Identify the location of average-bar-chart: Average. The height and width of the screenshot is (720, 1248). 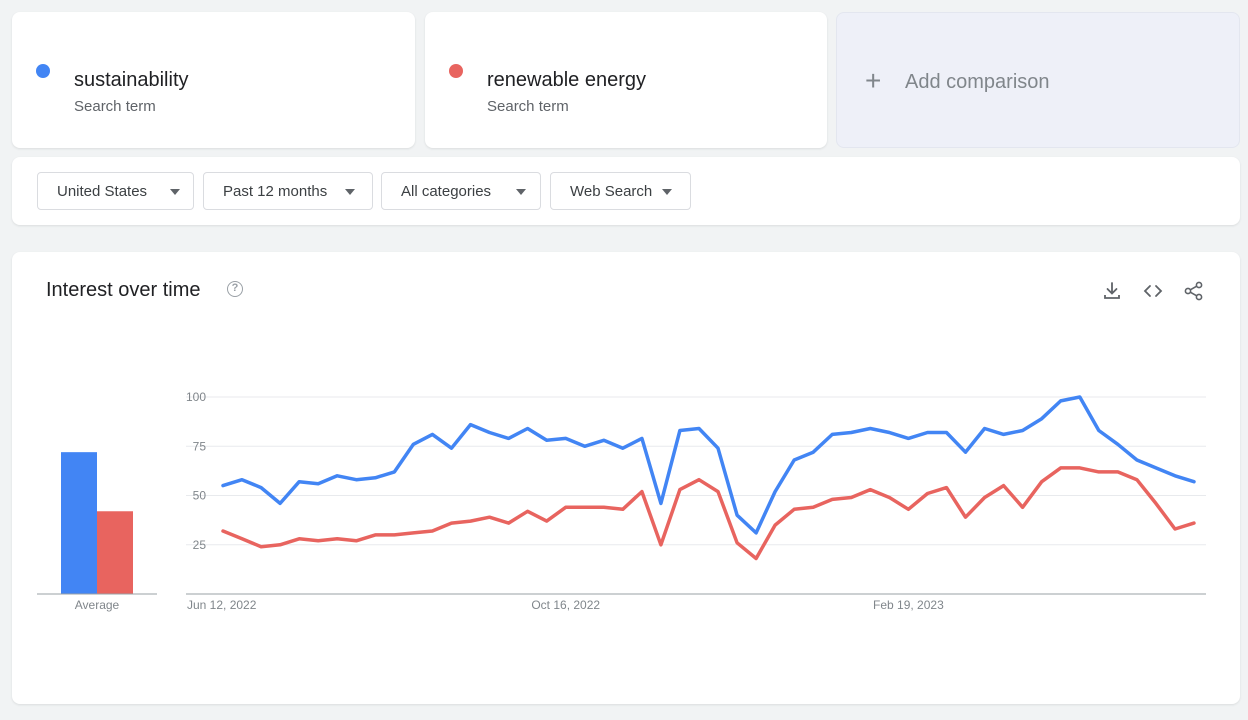
(97, 532).